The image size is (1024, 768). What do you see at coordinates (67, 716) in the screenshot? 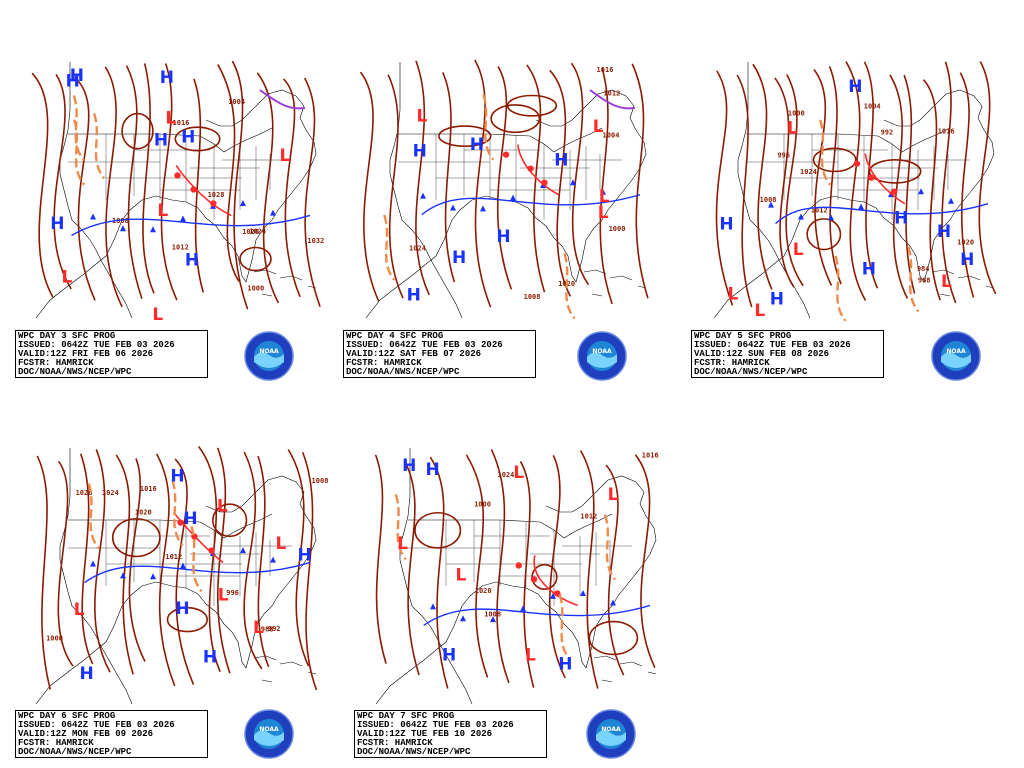
I see `caption-title: WPC DAY 6 SFC PROG` at bounding box center [67, 716].